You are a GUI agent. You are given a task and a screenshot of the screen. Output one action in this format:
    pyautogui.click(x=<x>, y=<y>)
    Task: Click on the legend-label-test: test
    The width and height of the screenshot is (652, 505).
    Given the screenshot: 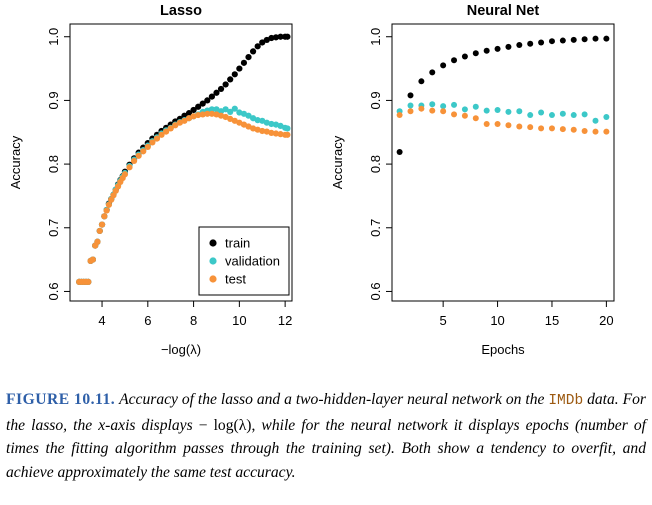 What is the action you would take?
    pyautogui.click(x=235, y=279)
    